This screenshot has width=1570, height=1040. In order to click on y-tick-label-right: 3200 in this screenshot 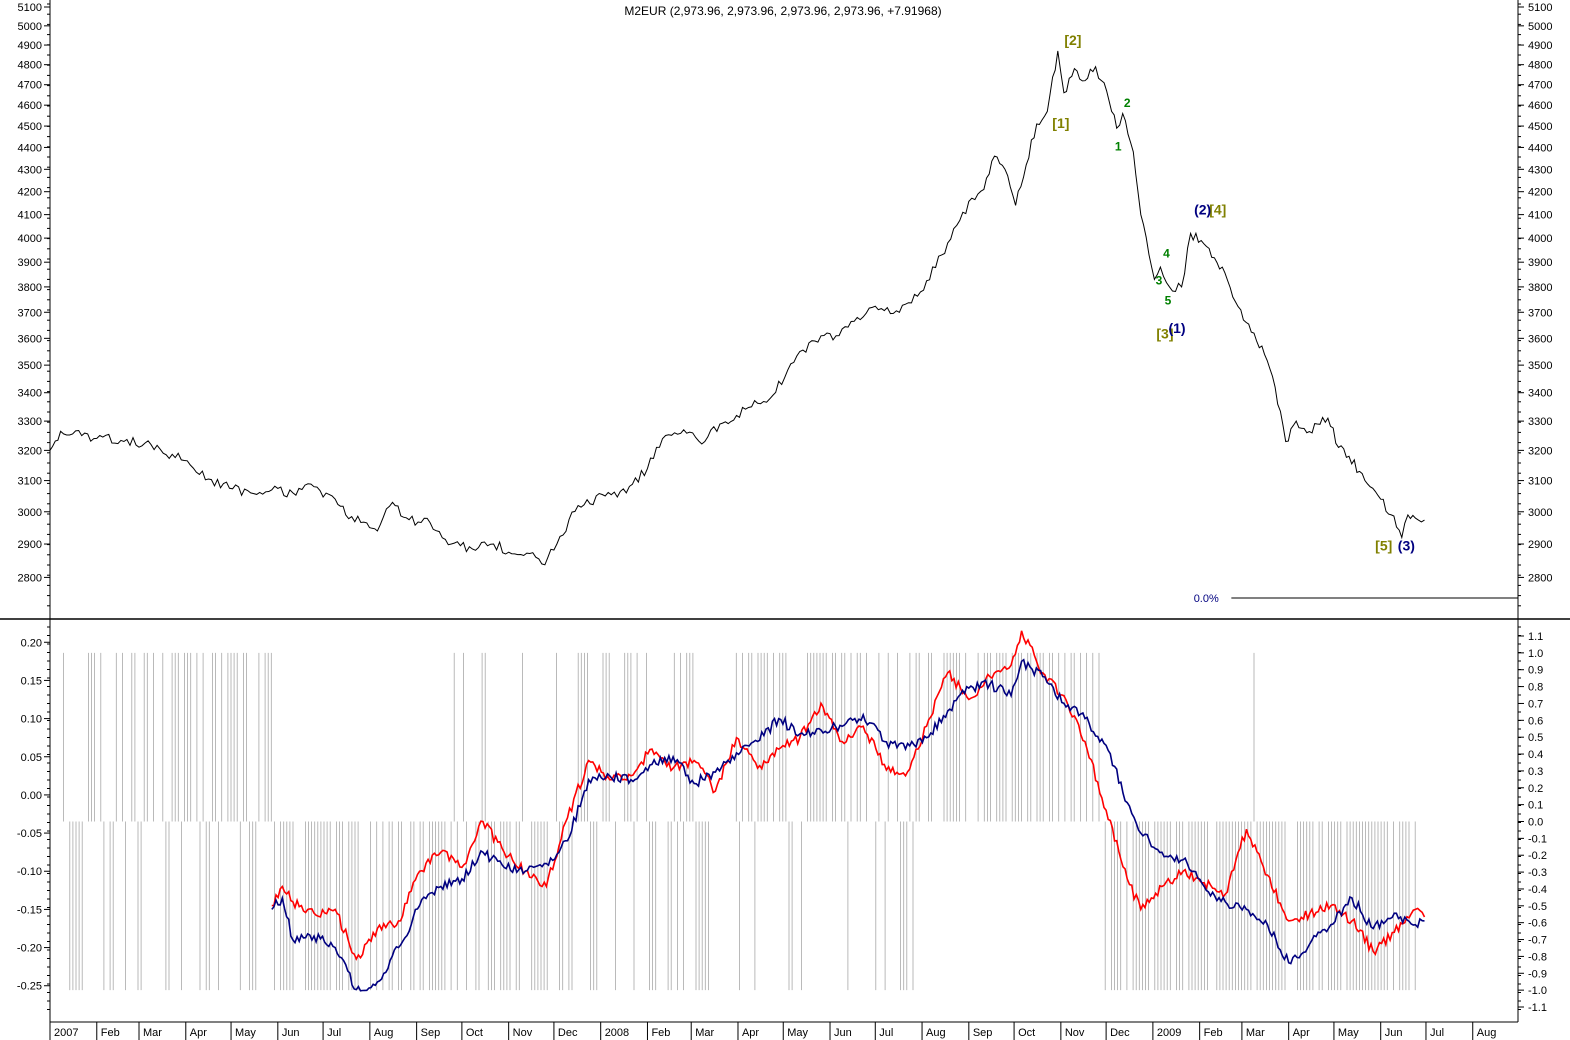, I will do `click(1540, 451)`.